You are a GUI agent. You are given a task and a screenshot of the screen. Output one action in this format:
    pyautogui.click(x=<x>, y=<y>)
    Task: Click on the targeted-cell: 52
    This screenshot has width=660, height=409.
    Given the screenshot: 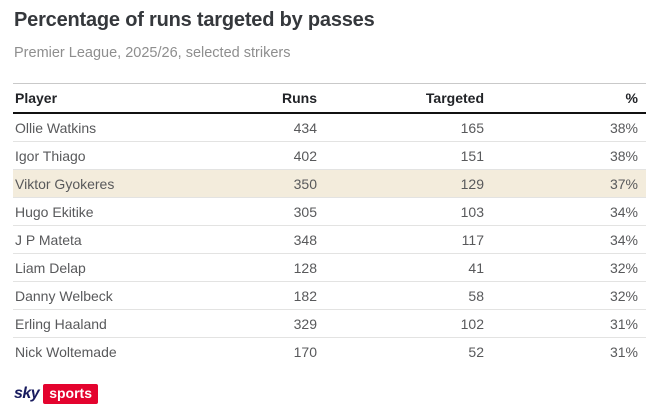 What is the action you would take?
    pyautogui.click(x=476, y=351)
    